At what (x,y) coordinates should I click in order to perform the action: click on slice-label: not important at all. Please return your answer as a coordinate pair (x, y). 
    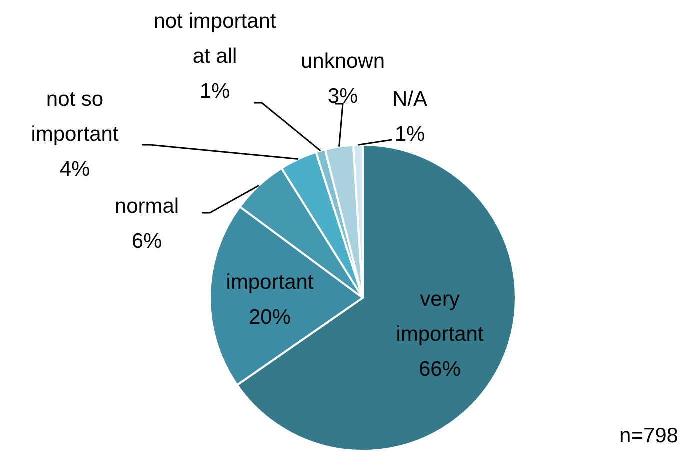
    Looking at the image, I should click on (215, 39).